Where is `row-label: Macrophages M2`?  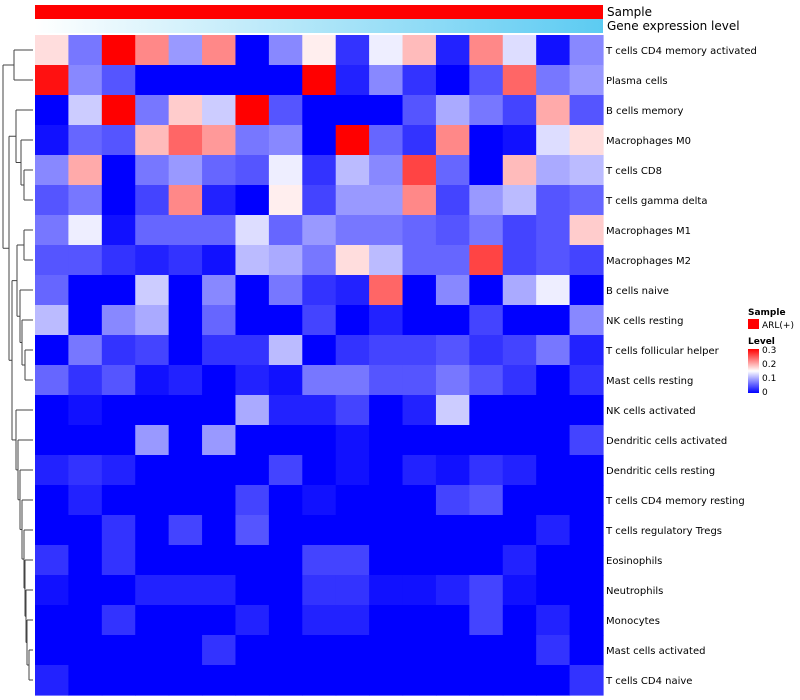 row-label: Macrophages M2 is located at coordinates (648, 261).